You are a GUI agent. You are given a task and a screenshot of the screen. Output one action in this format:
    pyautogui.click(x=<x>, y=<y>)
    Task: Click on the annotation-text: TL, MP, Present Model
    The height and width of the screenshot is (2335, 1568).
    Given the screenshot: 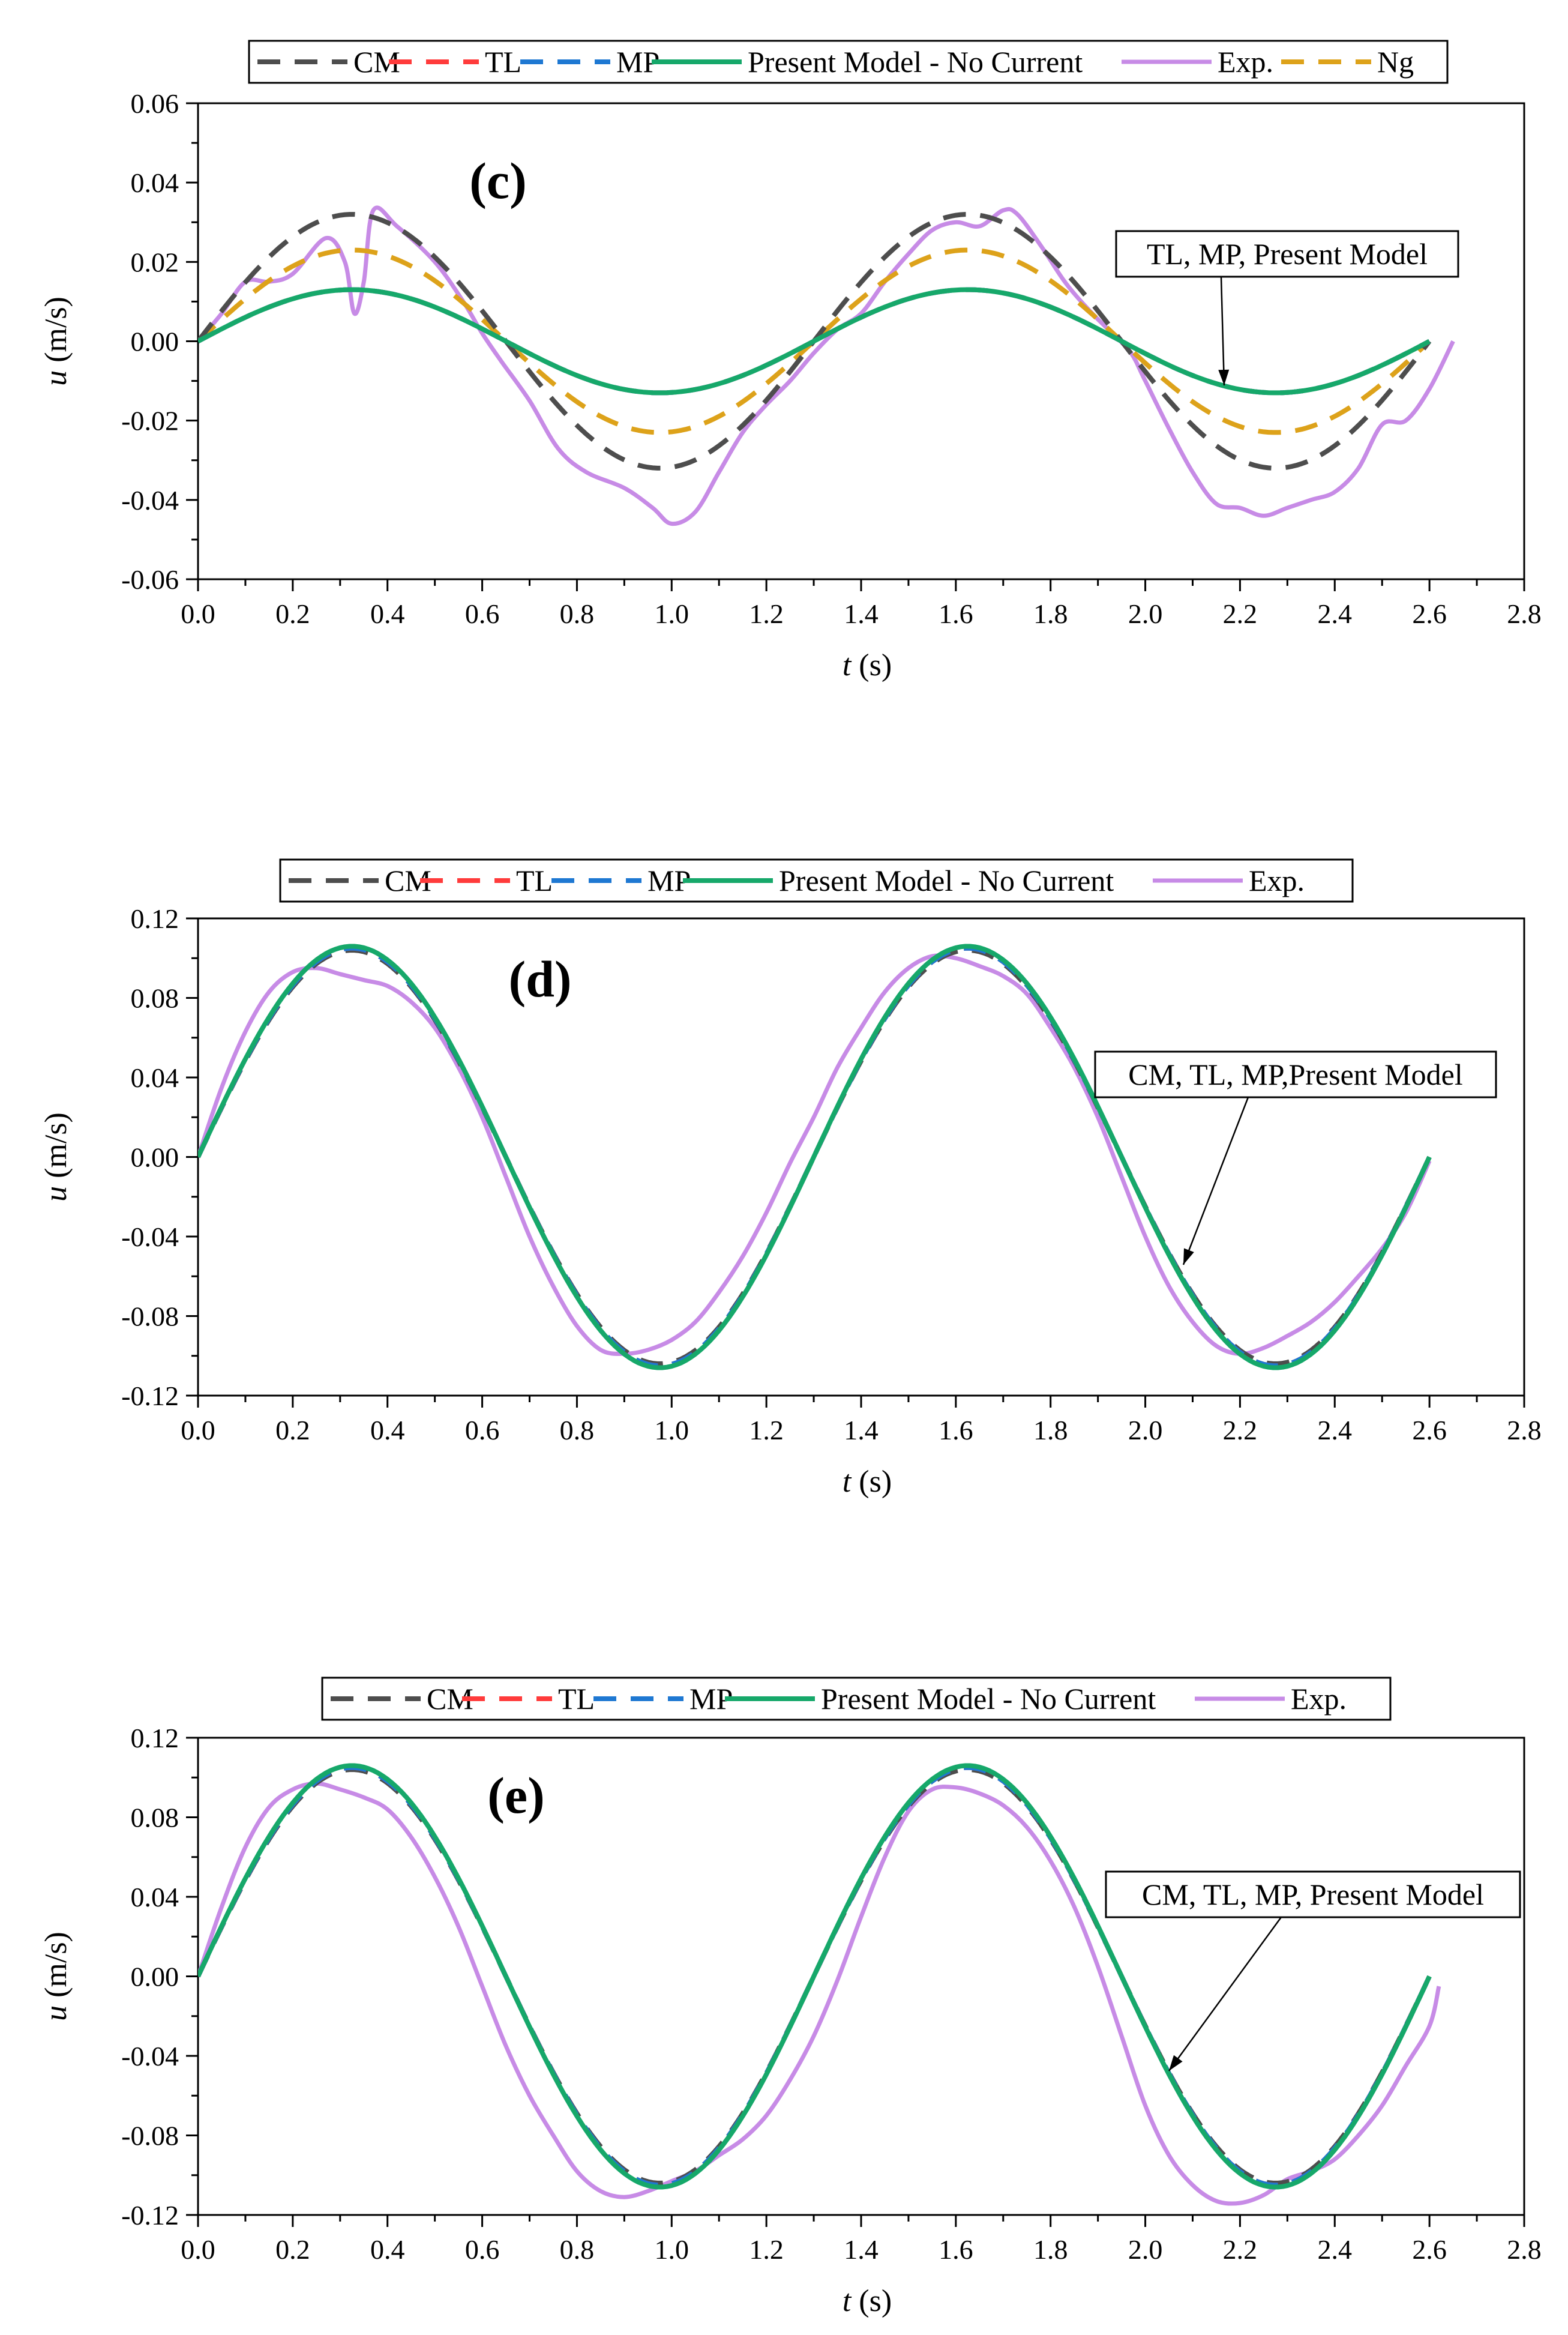 What is the action you would take?
    pyautogui.click(x=1287, y=254)
    